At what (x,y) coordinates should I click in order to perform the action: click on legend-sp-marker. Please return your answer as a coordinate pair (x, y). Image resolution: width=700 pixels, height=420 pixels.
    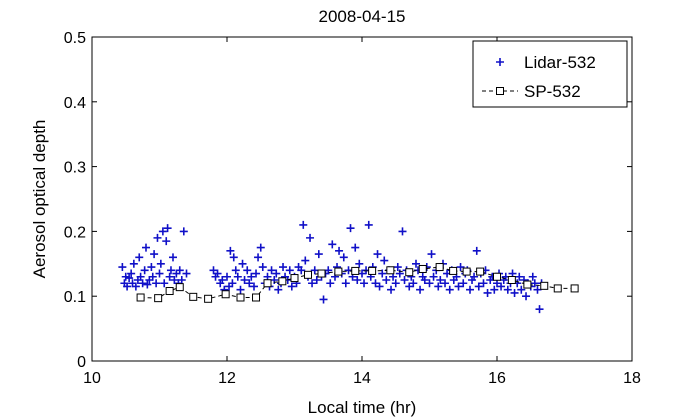
    Looking at the image, I should click on (500, 91).